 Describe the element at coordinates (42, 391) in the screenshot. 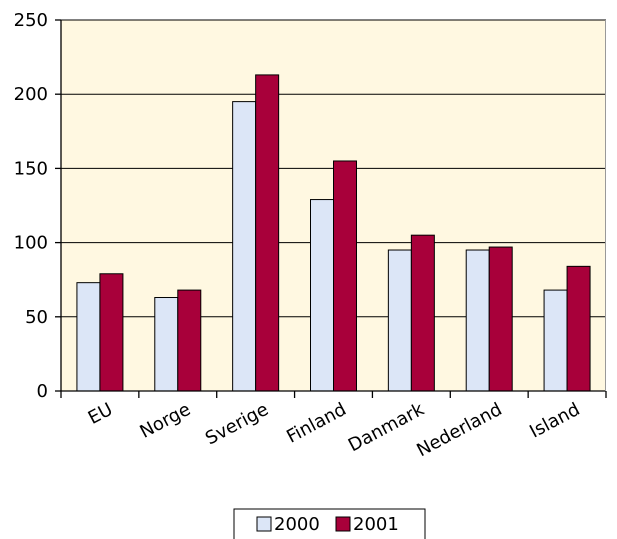

I see `y-tick-label: 0` at that location.